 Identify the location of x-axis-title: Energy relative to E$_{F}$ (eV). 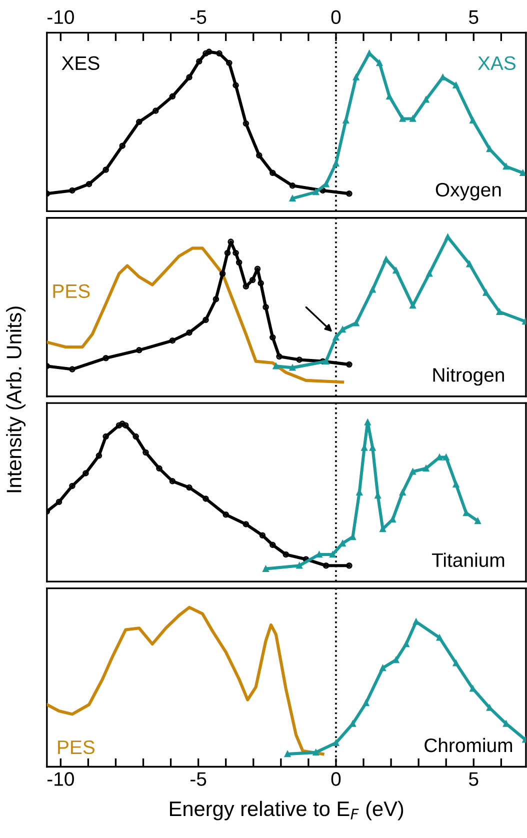
(287, 810).